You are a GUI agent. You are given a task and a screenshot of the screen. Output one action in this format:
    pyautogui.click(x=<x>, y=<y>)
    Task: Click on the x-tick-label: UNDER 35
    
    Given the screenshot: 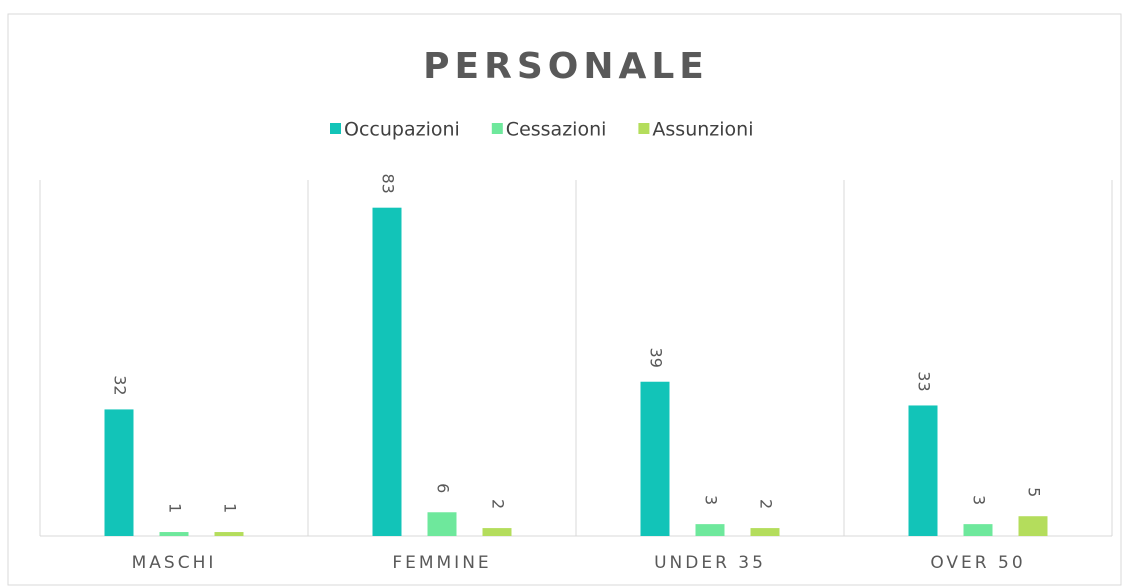 What is the action you would take?
    pyautogui.click(x=710, y=563)
    